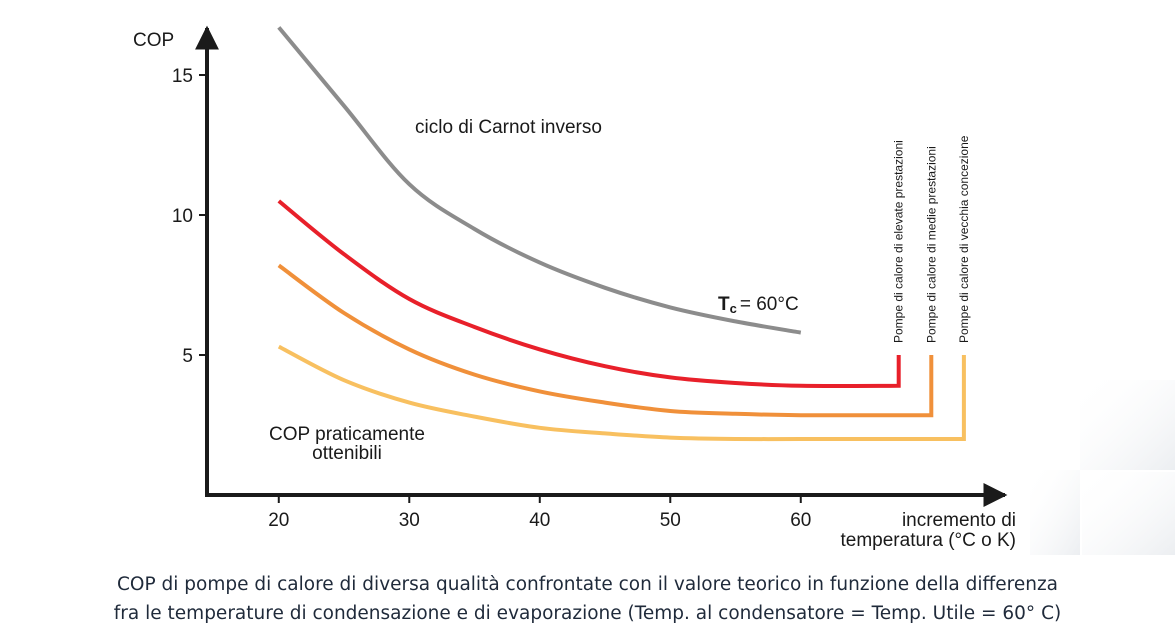 This screenshot has width=1175, height=643. Describe the element at coordinates (278, 520) in the screenshot. I see `x-tick-label: 20` at that location.